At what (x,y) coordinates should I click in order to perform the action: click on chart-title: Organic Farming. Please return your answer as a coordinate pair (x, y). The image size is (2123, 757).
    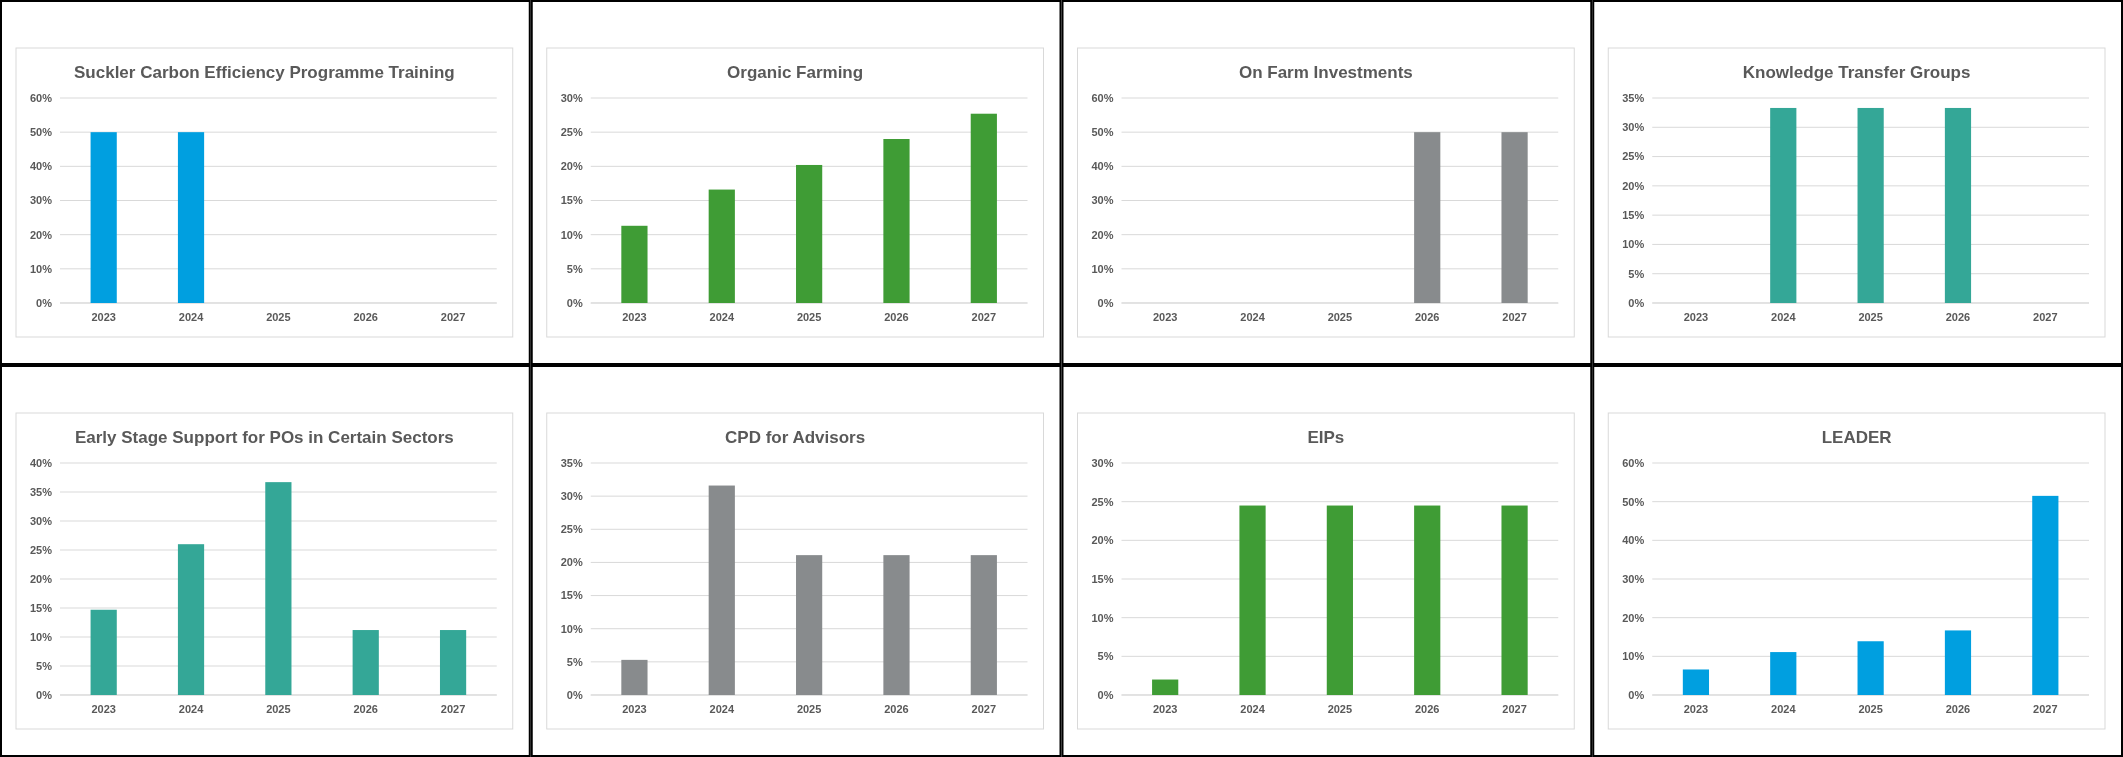
    Looking at the image, I should click on (795, 72).